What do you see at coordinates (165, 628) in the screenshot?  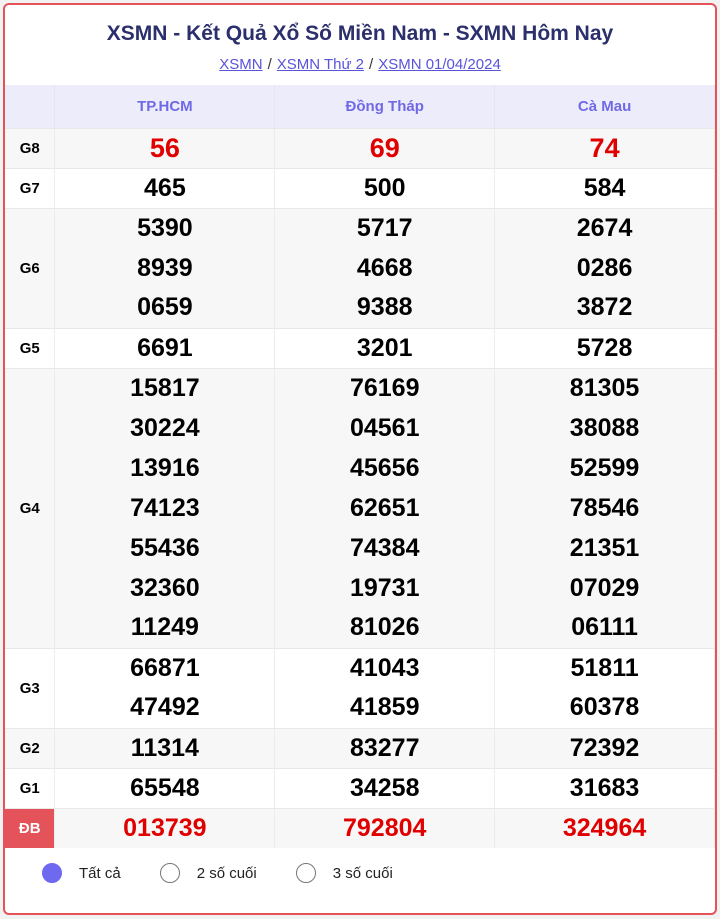 I see `prize-number: 11249` at bounding box center [165, 628].